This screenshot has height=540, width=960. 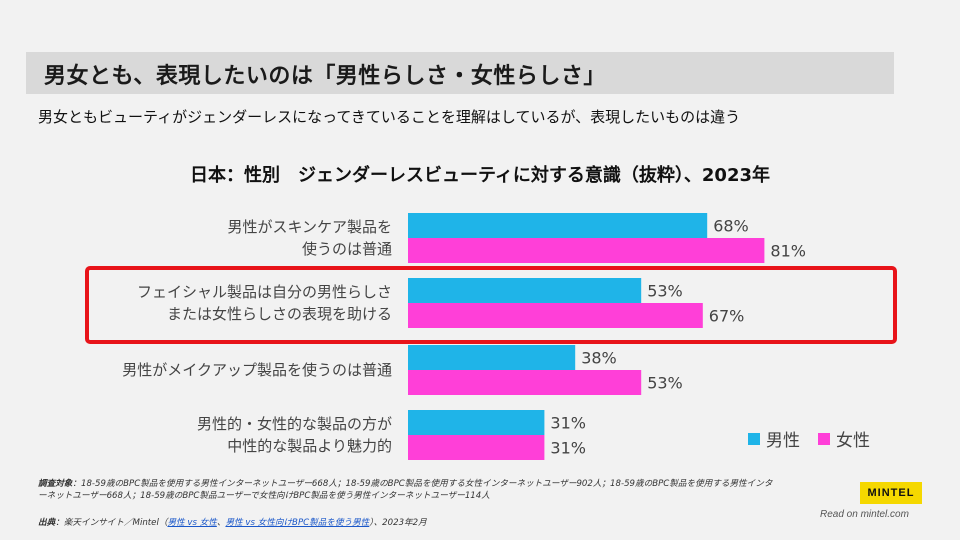 I want to click on read-on-link: Read on mintel.com, so click(x=864, y=514).